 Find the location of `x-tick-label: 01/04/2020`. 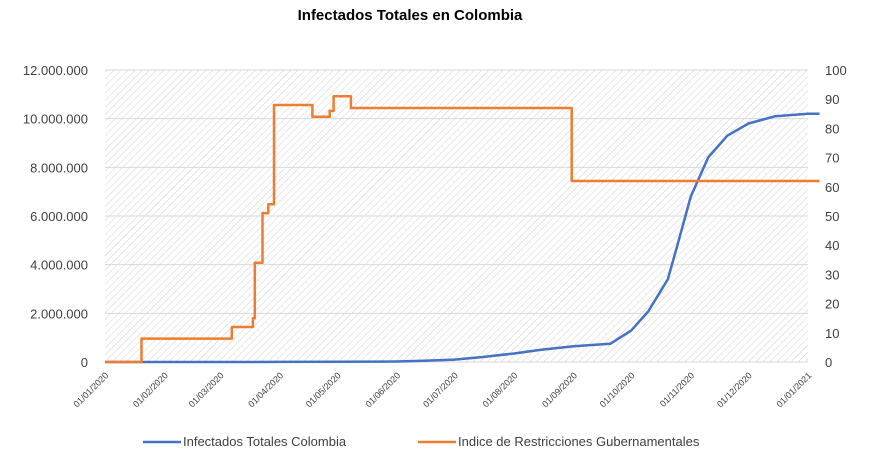

x-tick-label: 01/04/2020 is located at coordinates (265, 389).